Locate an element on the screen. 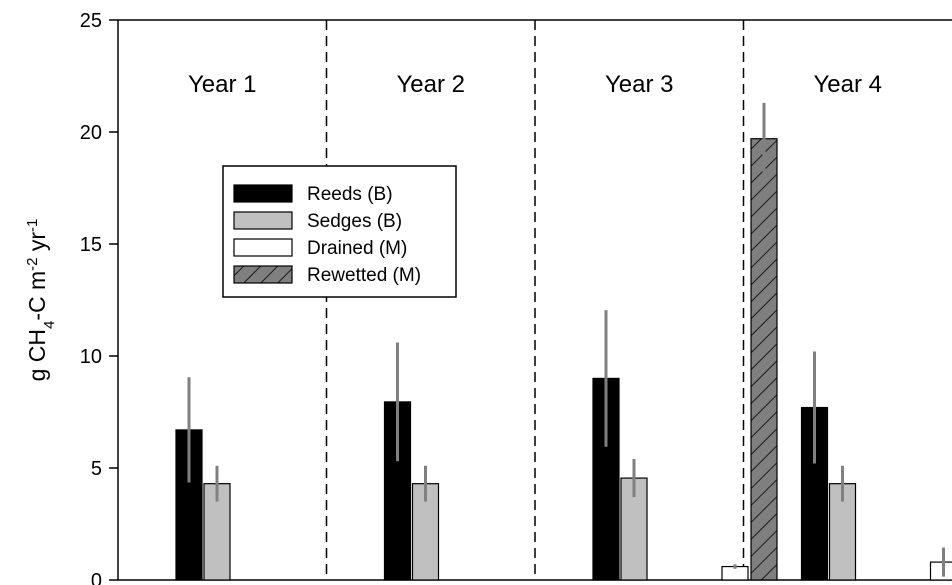  legend-label: Sedges (B) is located at coordinates (354, 221).